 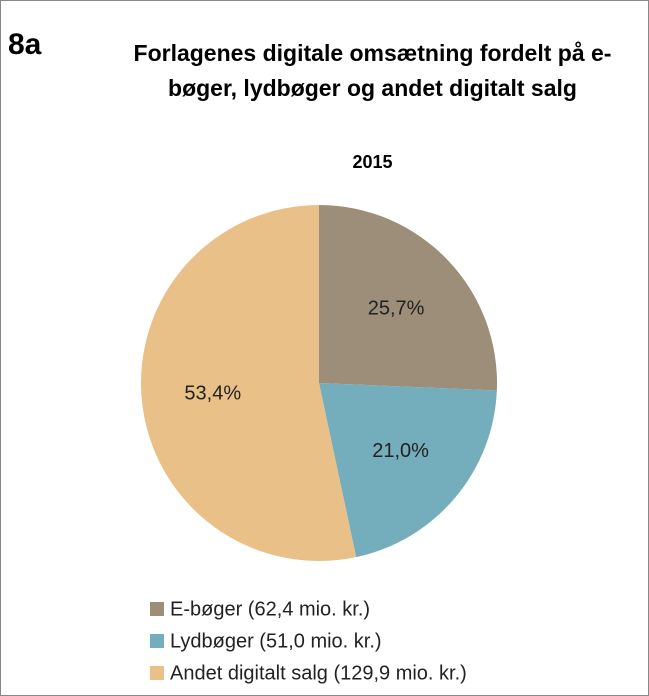 I want to click on legend-label: E-bøger (62,4 mio. kr.), so click(x=270, y=609).